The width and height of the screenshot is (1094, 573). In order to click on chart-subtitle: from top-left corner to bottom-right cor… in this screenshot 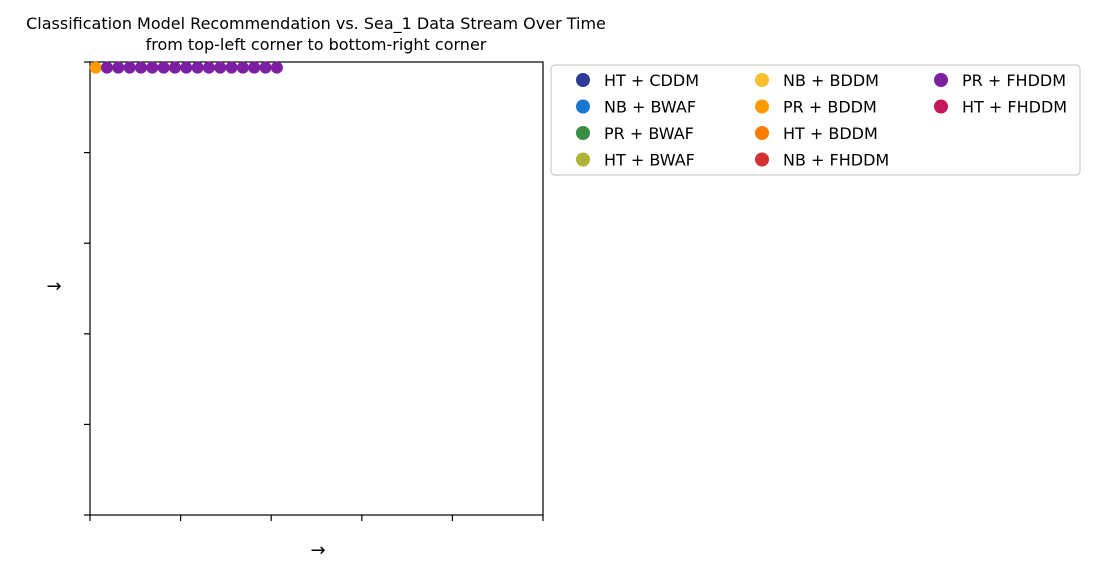, I will do `click(316, 44)`.